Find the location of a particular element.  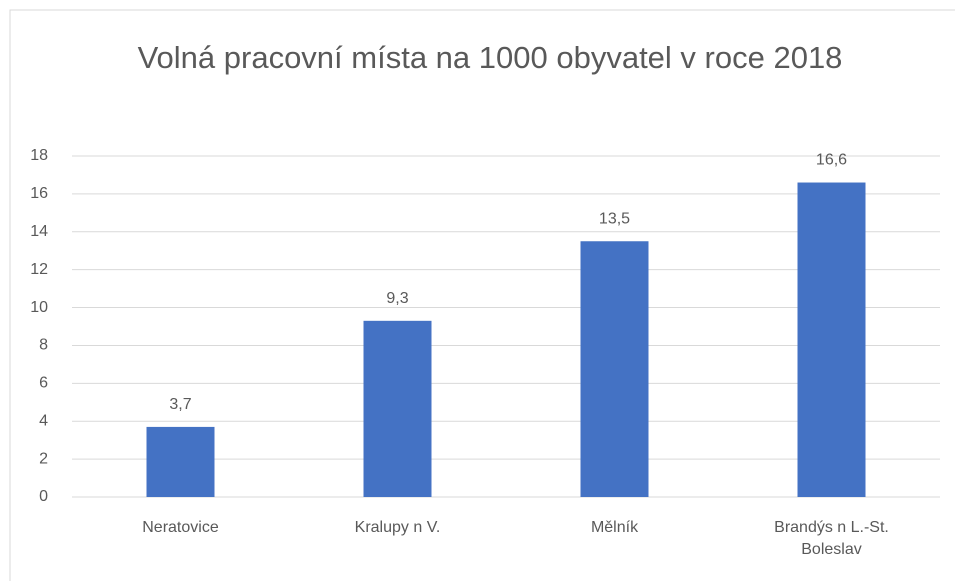

x-tick-label: Mělník is located at coordinates (614, 527).